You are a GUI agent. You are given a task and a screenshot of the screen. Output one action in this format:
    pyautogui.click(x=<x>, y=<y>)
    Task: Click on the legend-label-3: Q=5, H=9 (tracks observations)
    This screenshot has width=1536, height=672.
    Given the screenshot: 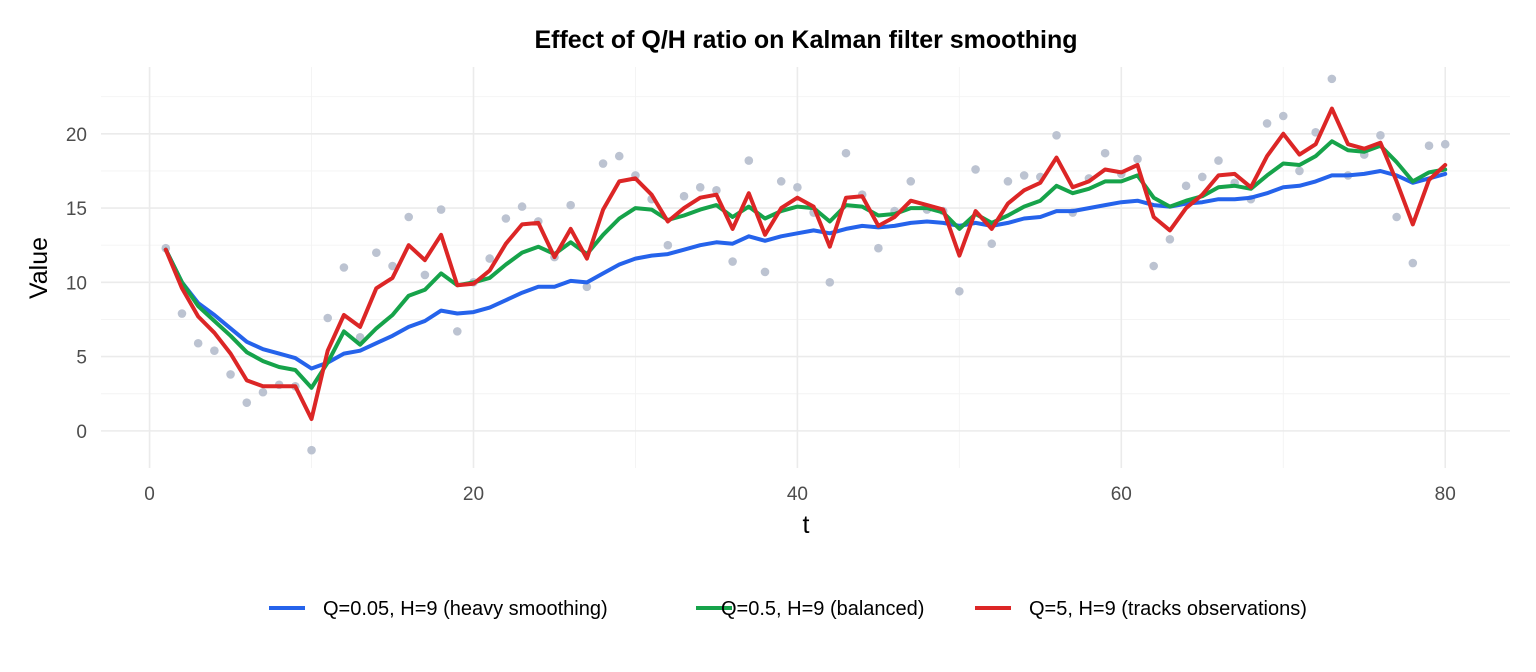 What is the action you would take?
    pyautogui.click(x=1168, y=609)
    